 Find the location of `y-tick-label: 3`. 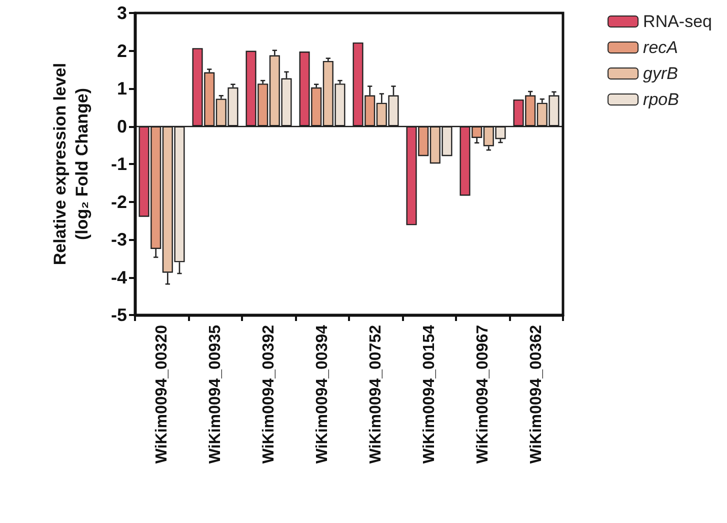

y-tick-label: 3 is located at coordinates (121, 13).